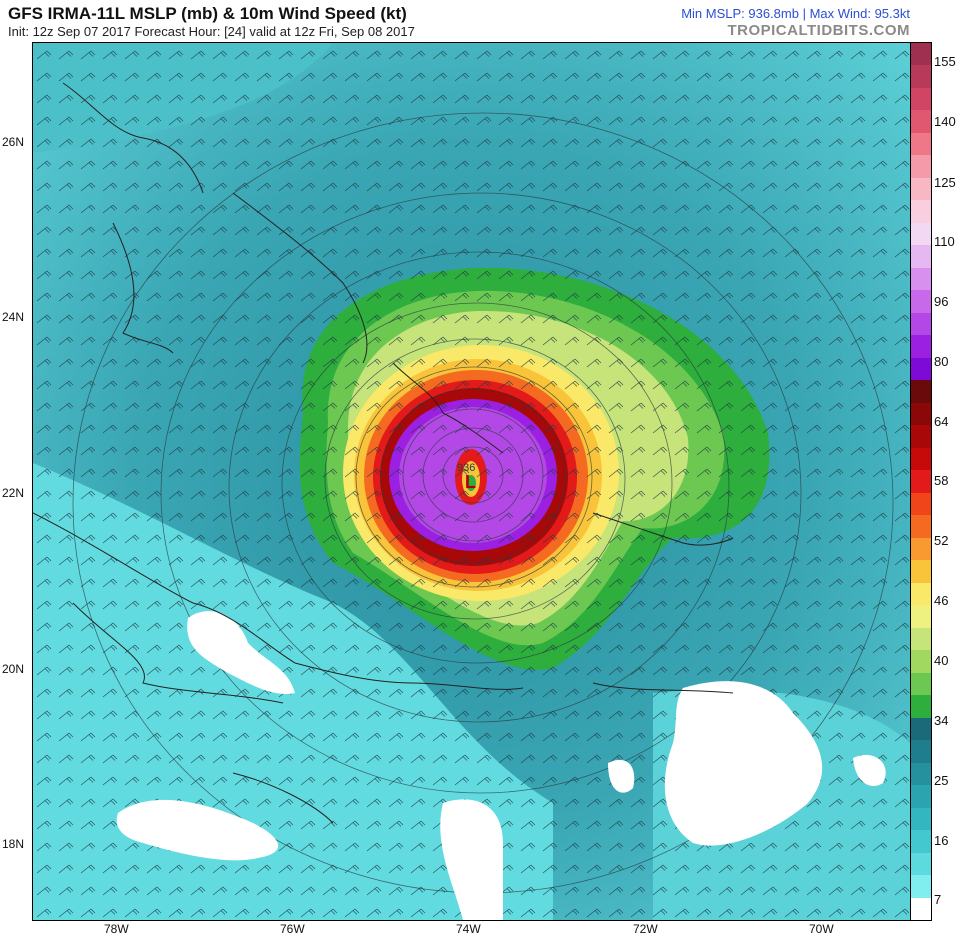 Image resolution: width=960 pixels, height=938 pixels. Describe the element at coordinates (13, 669) in the screenshot. I see `lat-label-20n: 20N` at that location.